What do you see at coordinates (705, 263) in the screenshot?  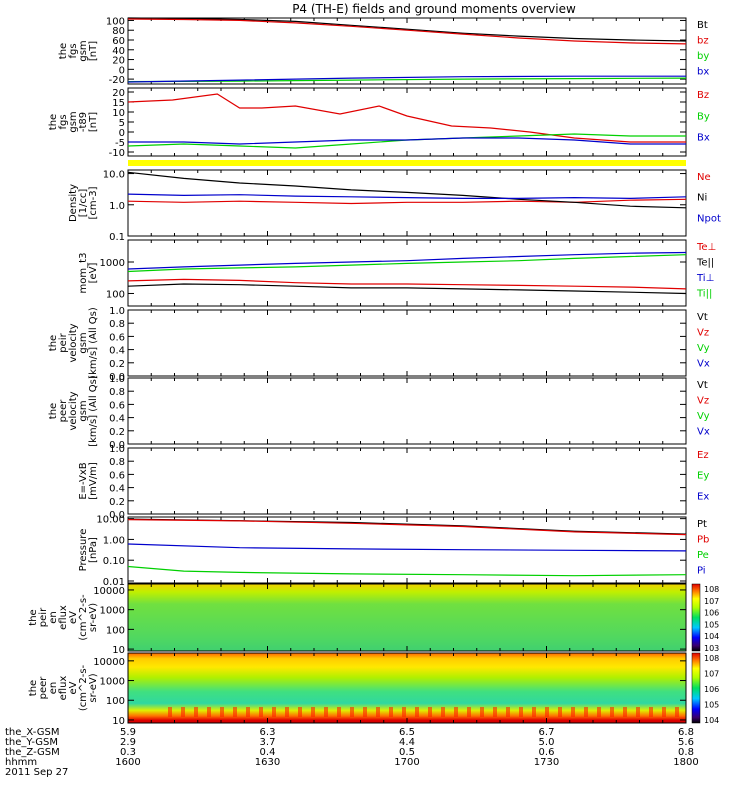 I see `legend-Te||: Te||` at bounding box center [705, 263].